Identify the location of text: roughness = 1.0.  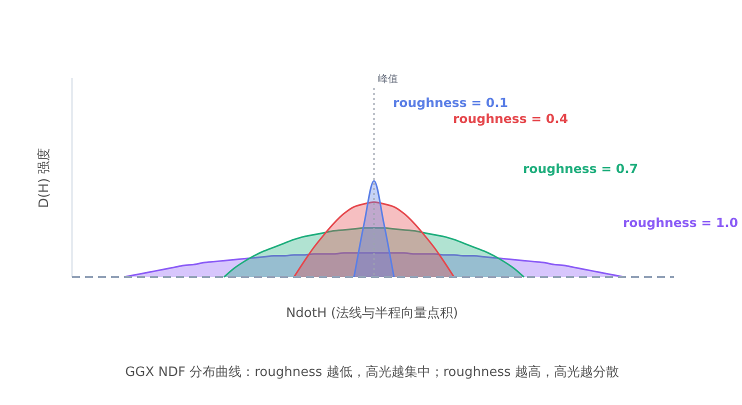
(680, 222).